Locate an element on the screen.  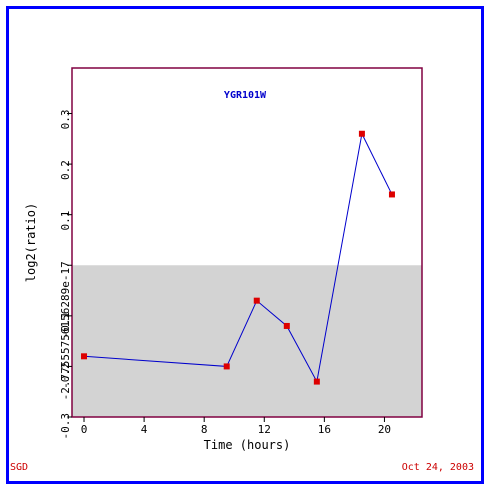
x-axis-label: Time (hours) is located at coordinates (247, 445).